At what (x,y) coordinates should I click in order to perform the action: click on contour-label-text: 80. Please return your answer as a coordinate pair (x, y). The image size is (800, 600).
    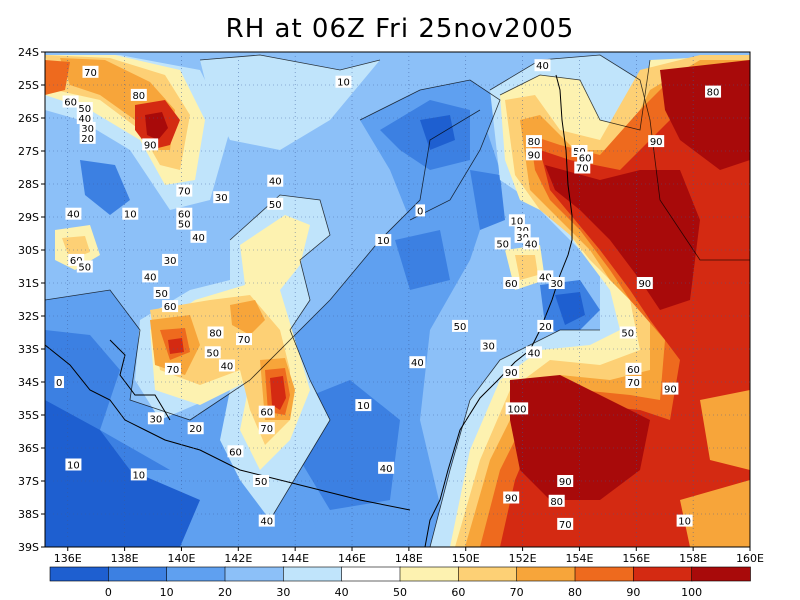
    Looking at the image, I should click on (556, 502).